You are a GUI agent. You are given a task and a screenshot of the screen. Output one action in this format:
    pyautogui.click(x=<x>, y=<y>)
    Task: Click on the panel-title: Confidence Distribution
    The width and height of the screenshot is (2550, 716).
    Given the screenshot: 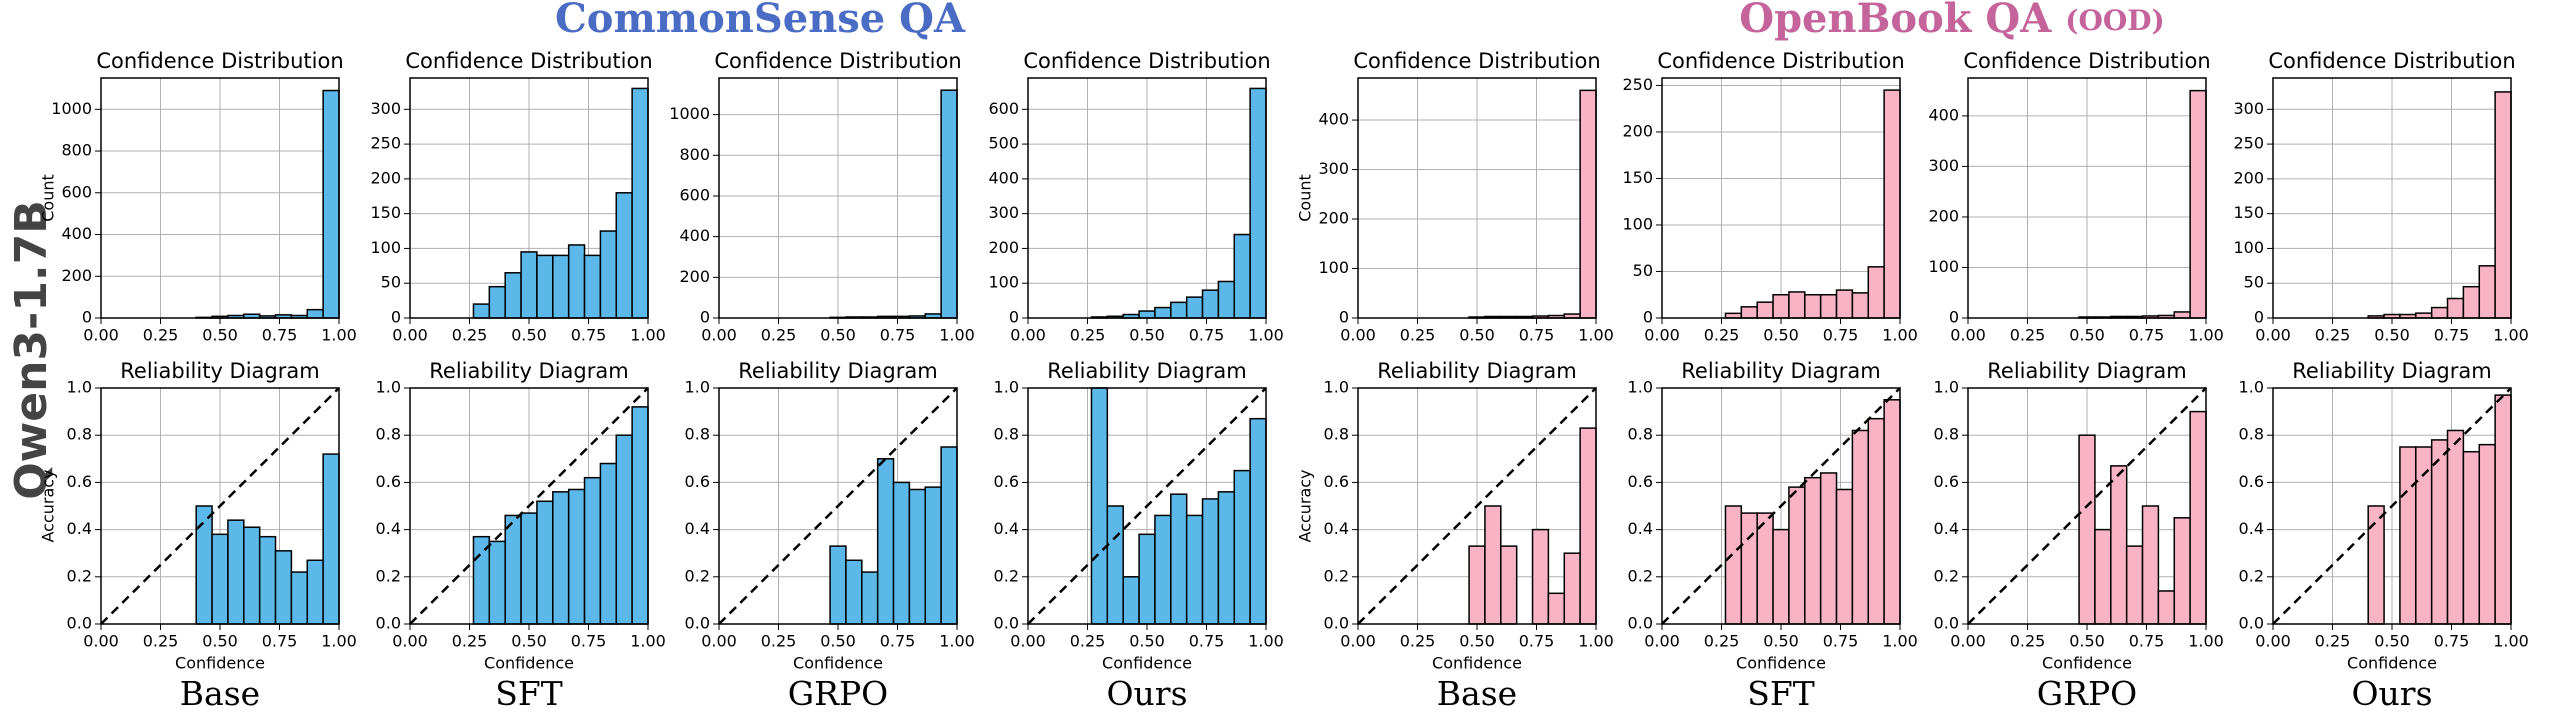 What is the action you would take?
    pyautogui.click(x=219, y=61)
    